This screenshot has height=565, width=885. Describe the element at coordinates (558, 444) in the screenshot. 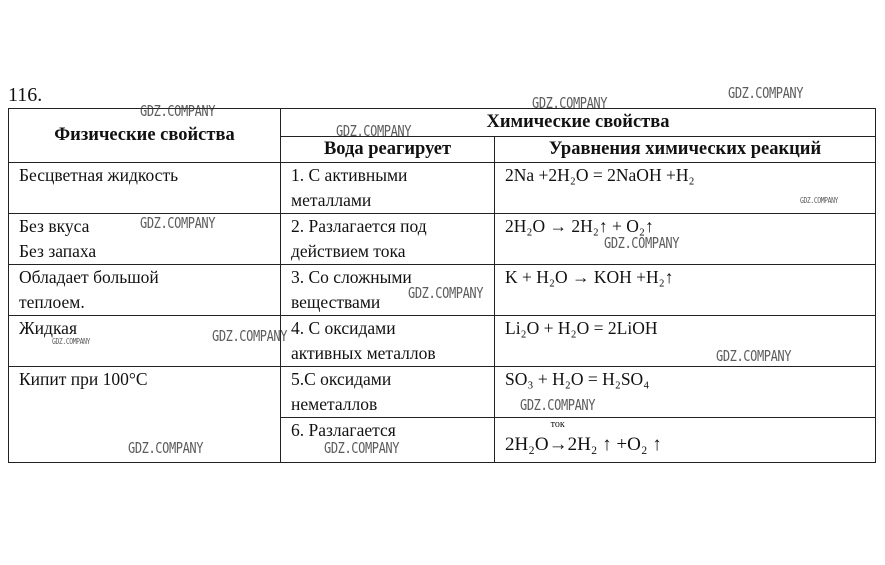

I see `arrow-icon: →` at that location.